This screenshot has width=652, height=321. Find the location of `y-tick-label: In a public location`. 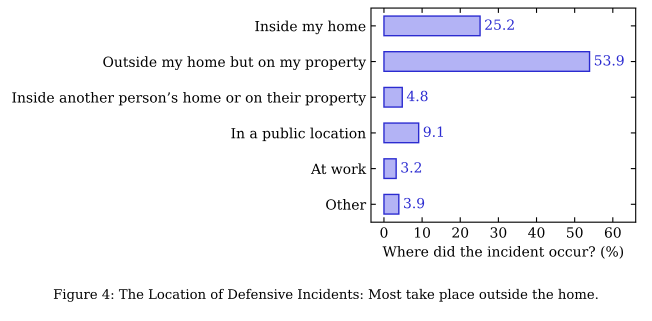

y-tick-label: In a public location is located at coordinates (298, 135).